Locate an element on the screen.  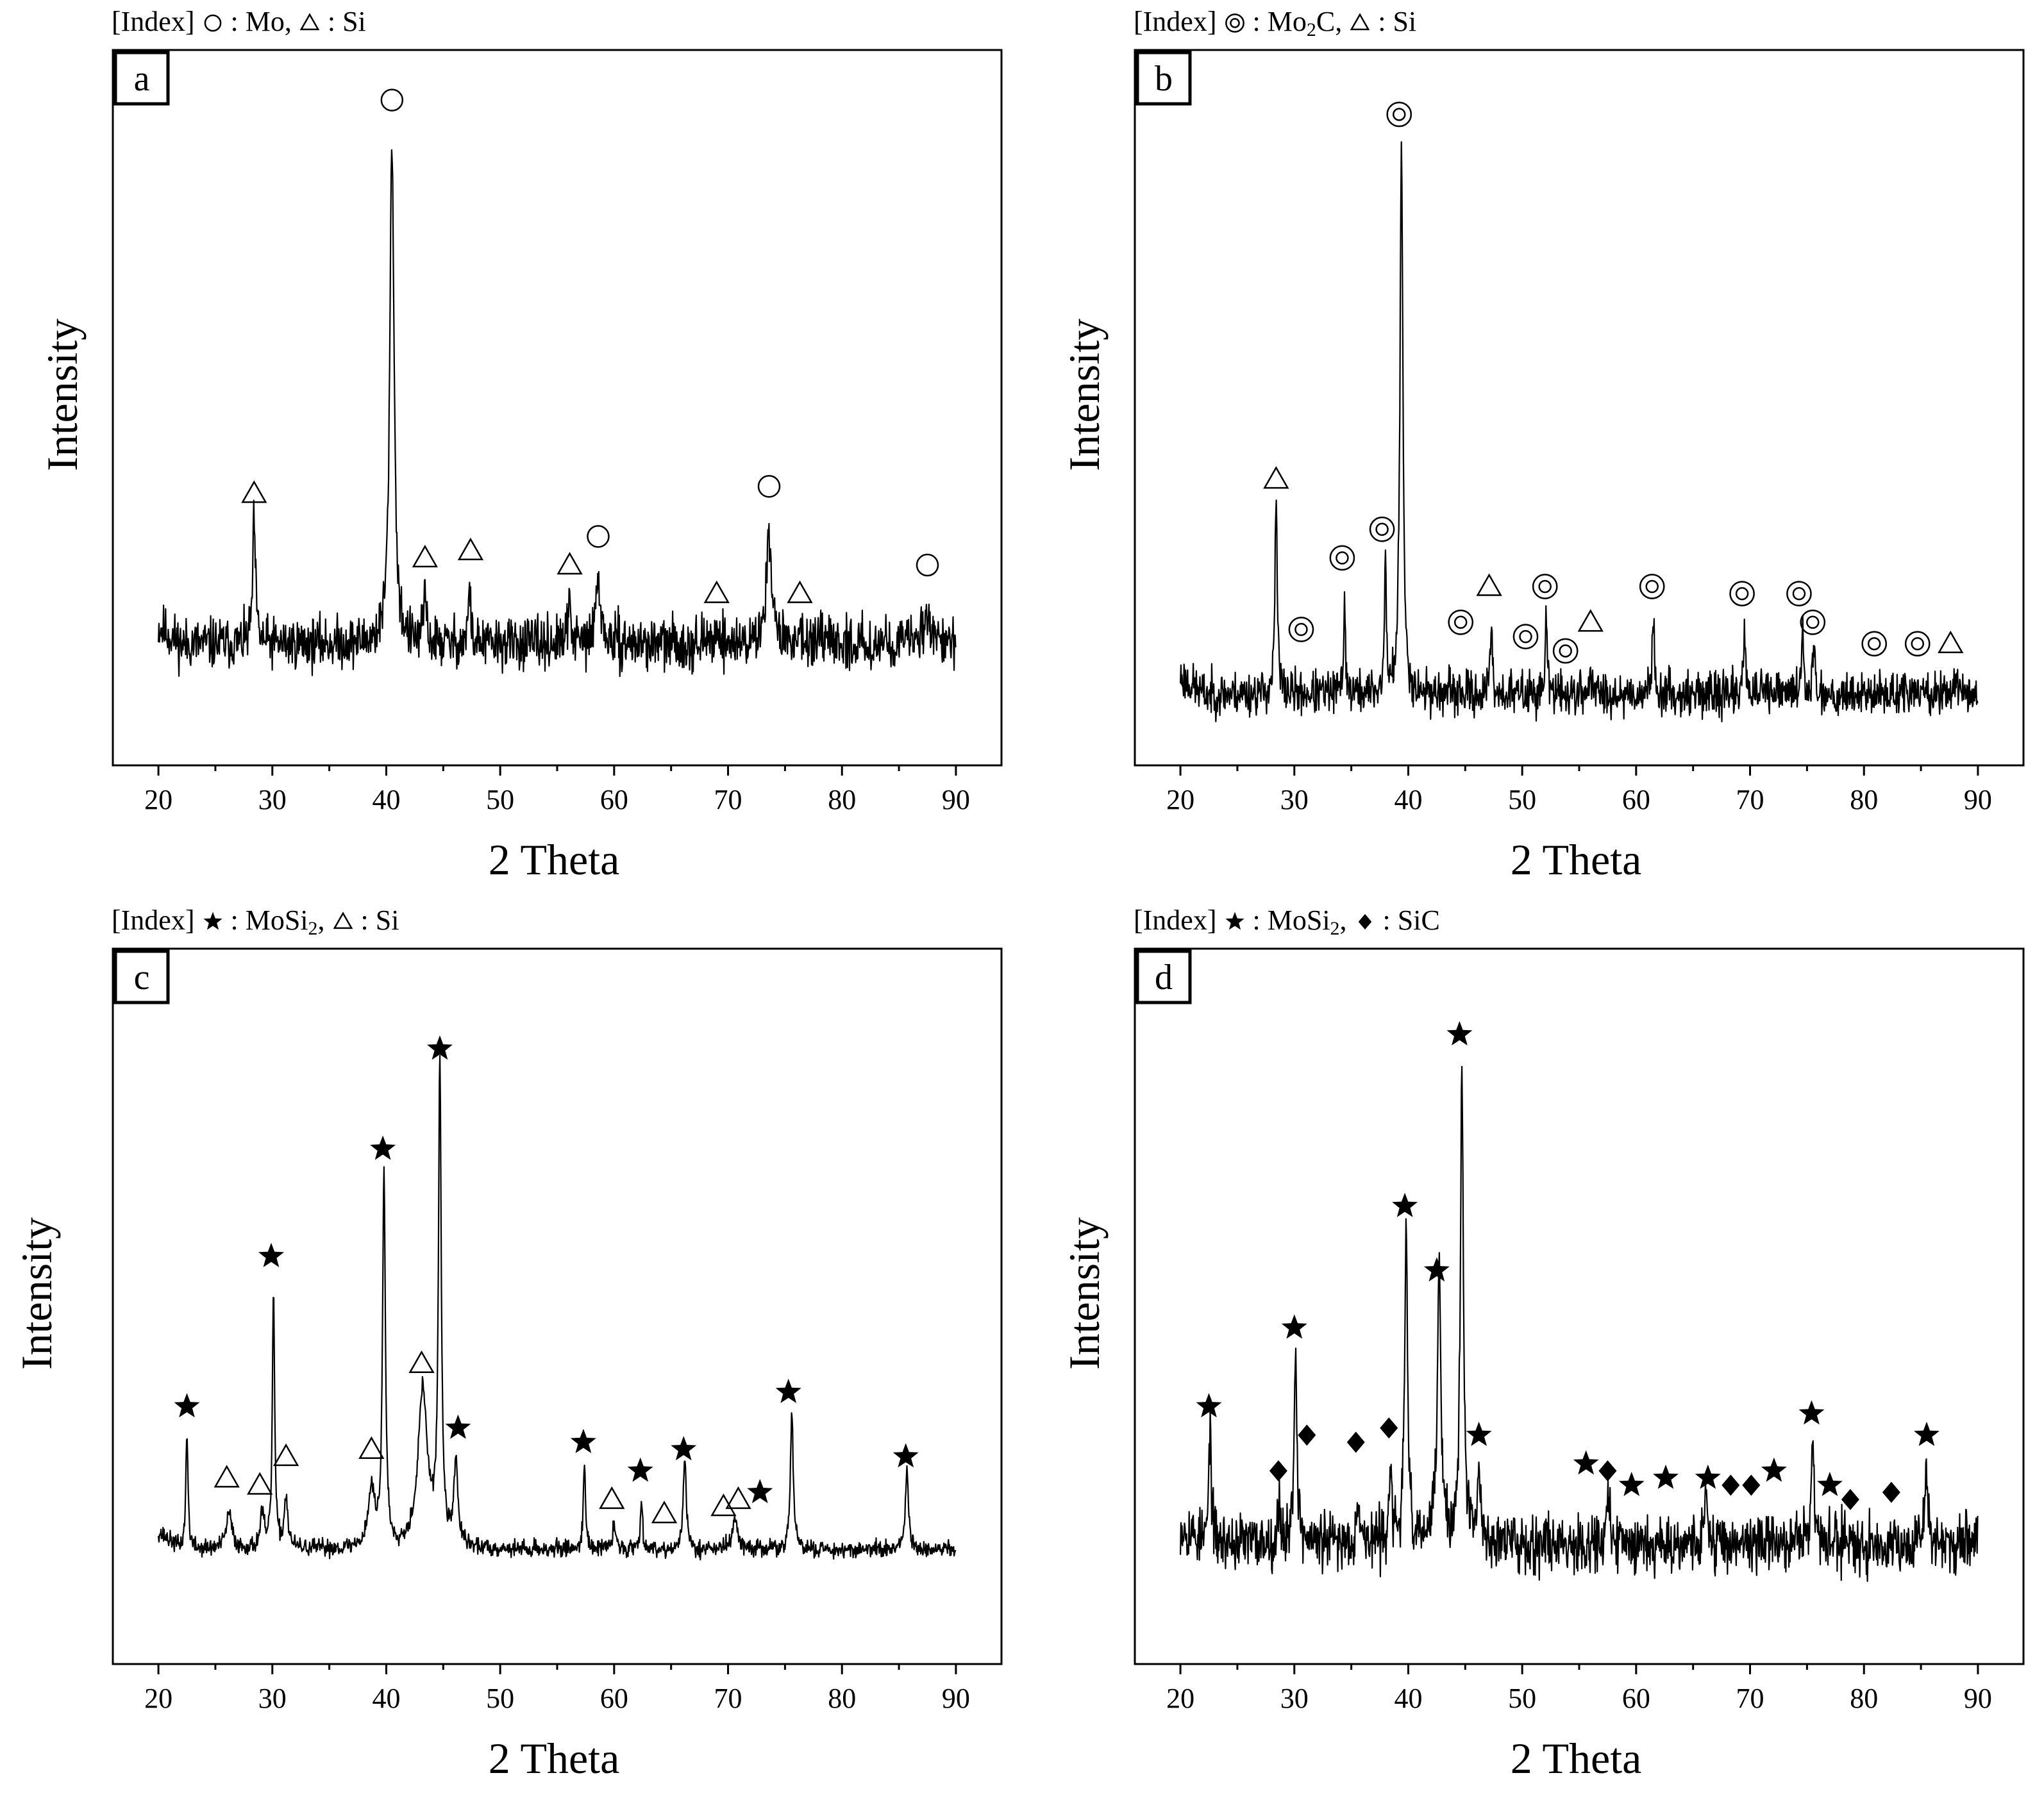
legend-star-icon is located at coordinates (1234, 920).